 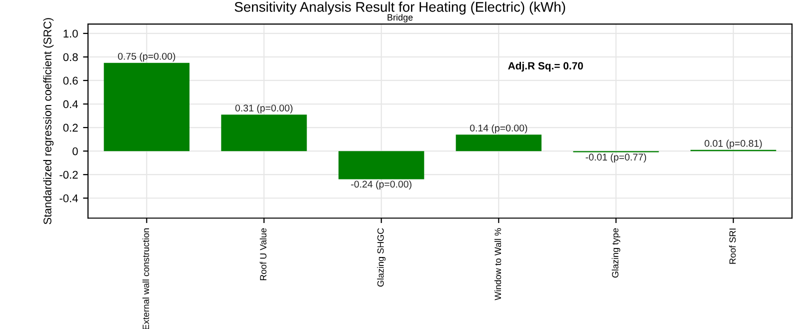 I want to click on data-label: 0.31 (p=0.00), so click(x=263, y=109).